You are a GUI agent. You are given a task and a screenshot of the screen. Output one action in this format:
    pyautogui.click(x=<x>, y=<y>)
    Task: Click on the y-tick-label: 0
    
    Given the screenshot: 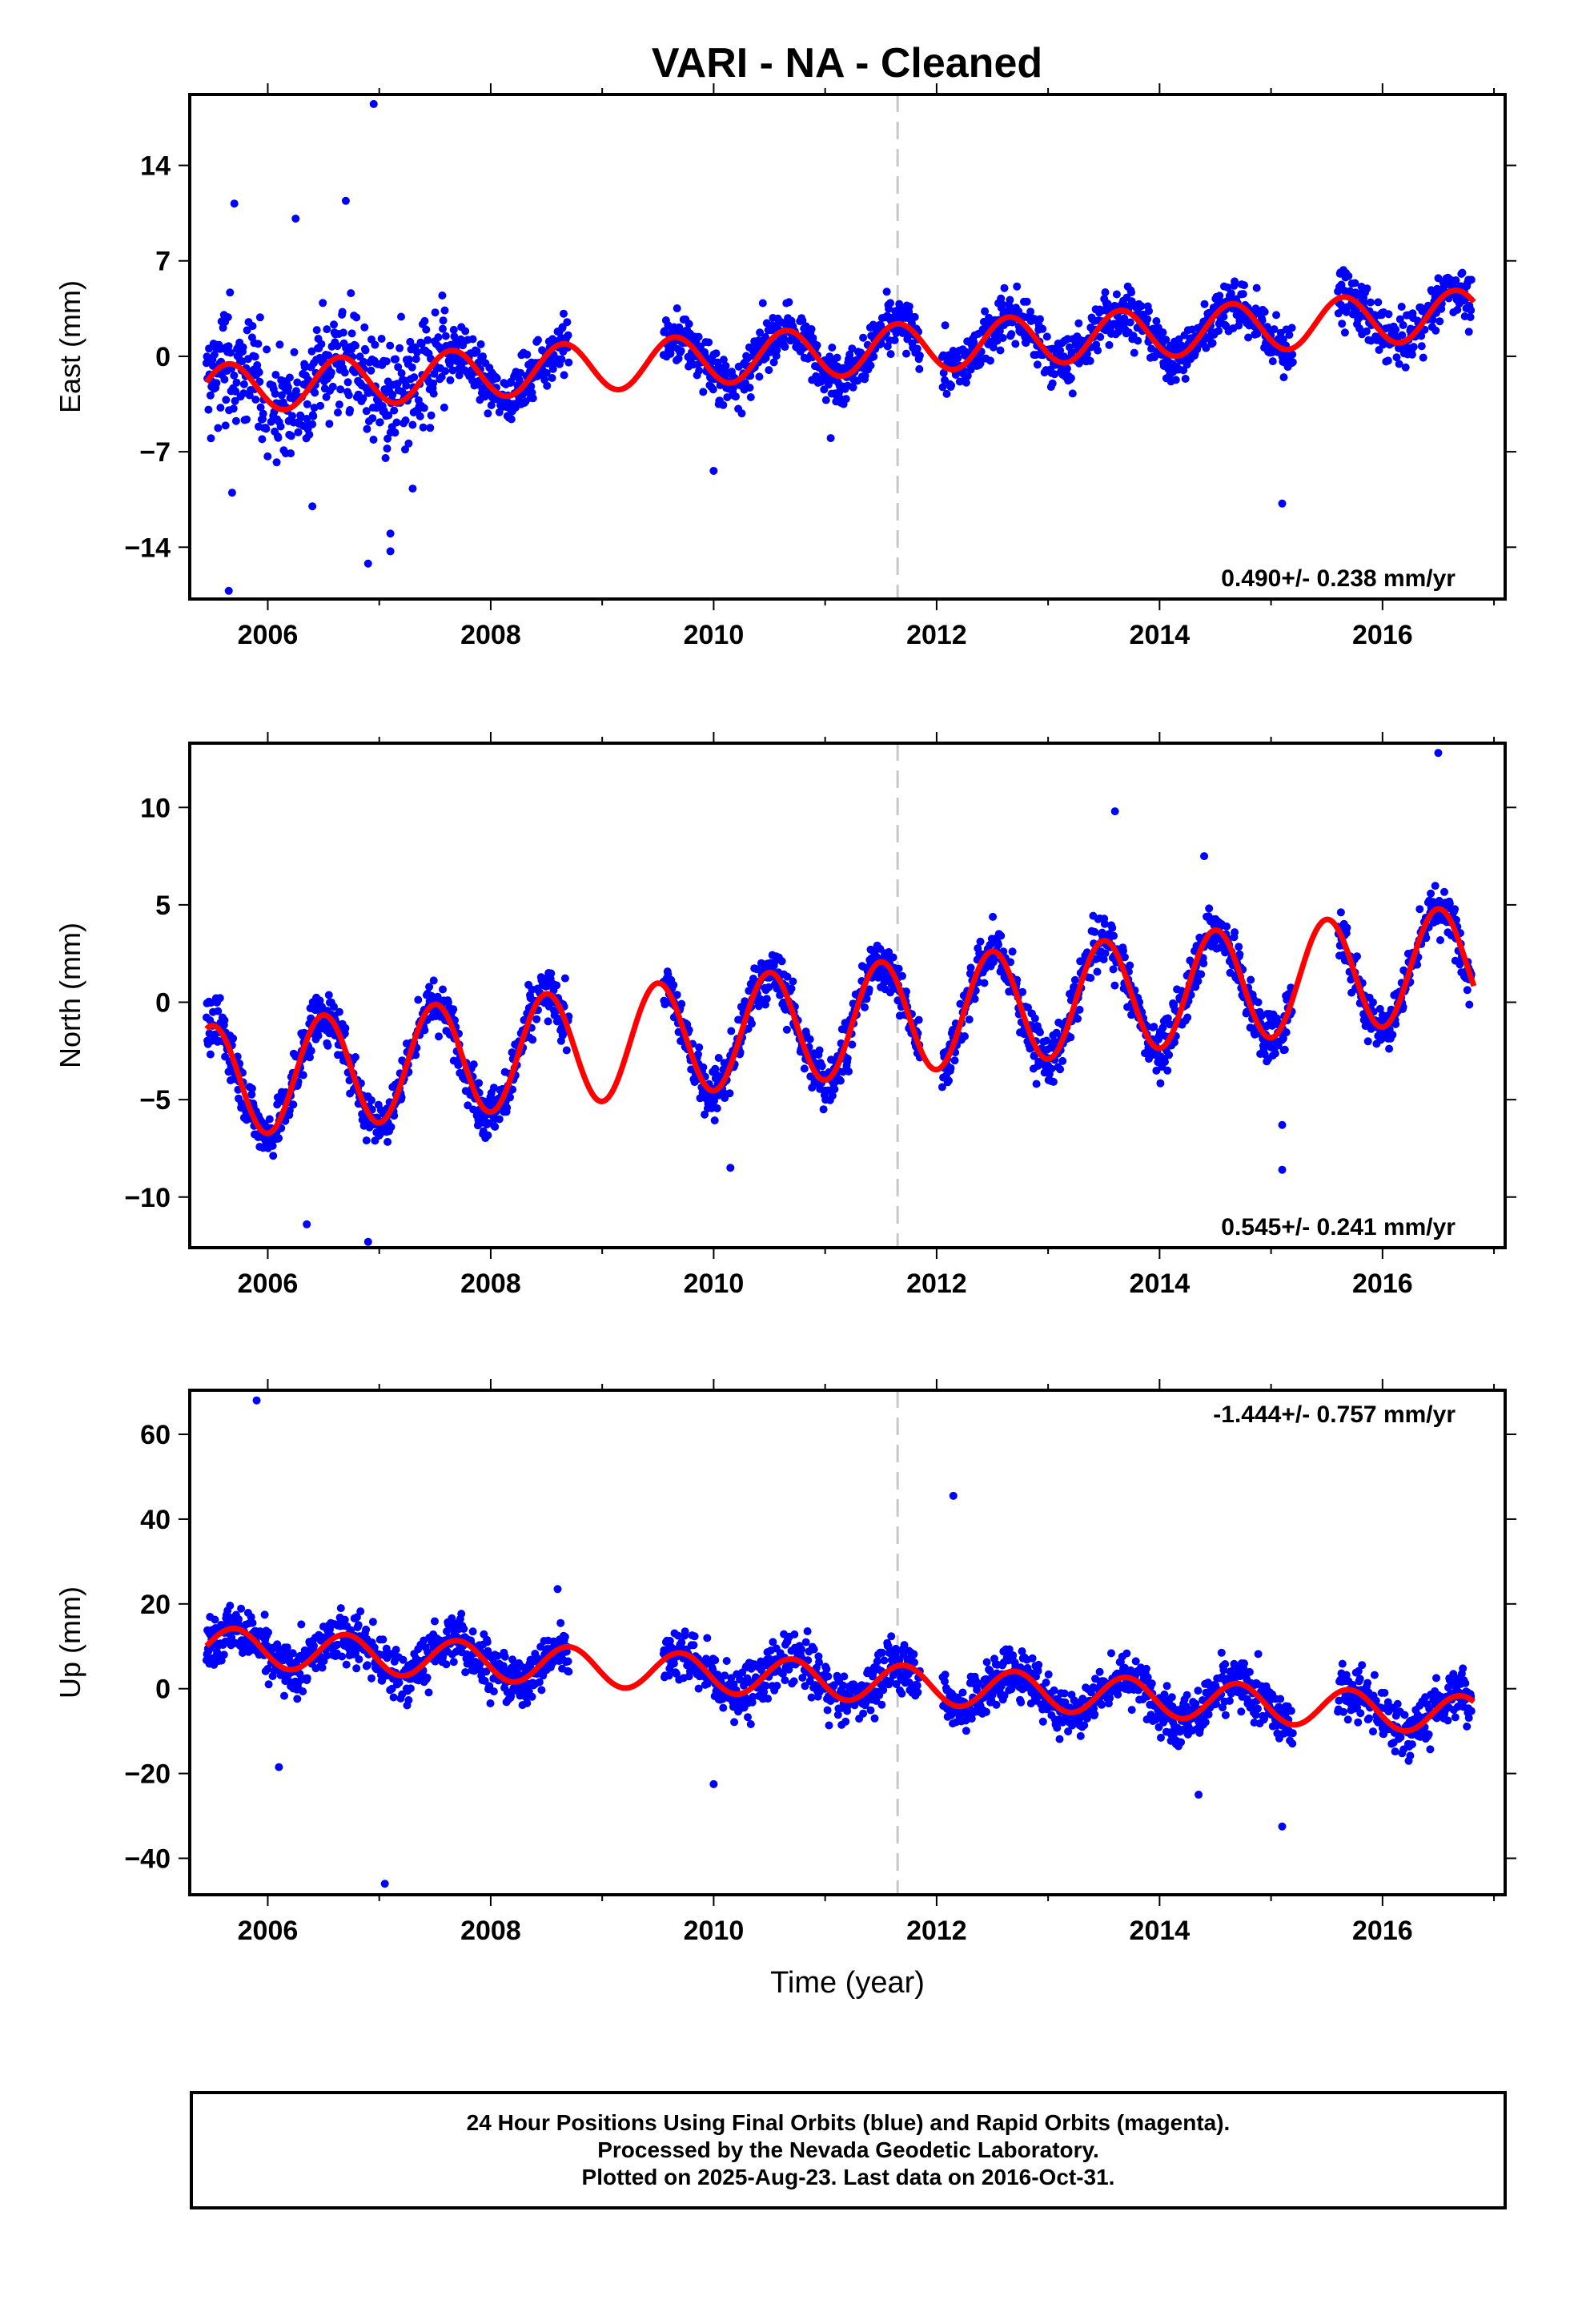 What is the action you would take?
    pyautogui.click(x=163, y=357)
    